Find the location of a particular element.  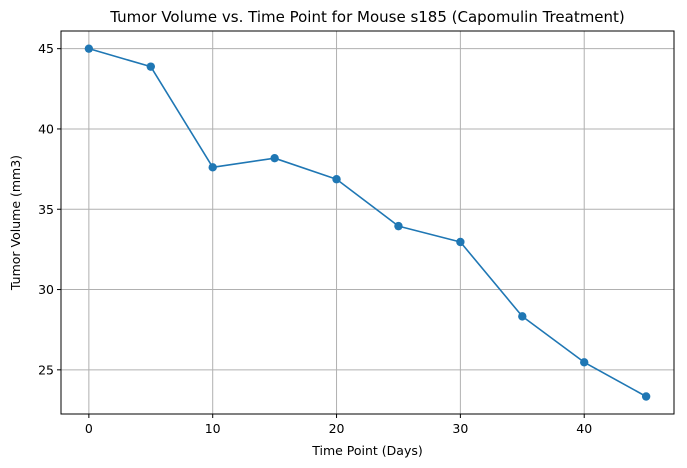

x-tick-label-10: 10 is located at coordinates (213, 428).